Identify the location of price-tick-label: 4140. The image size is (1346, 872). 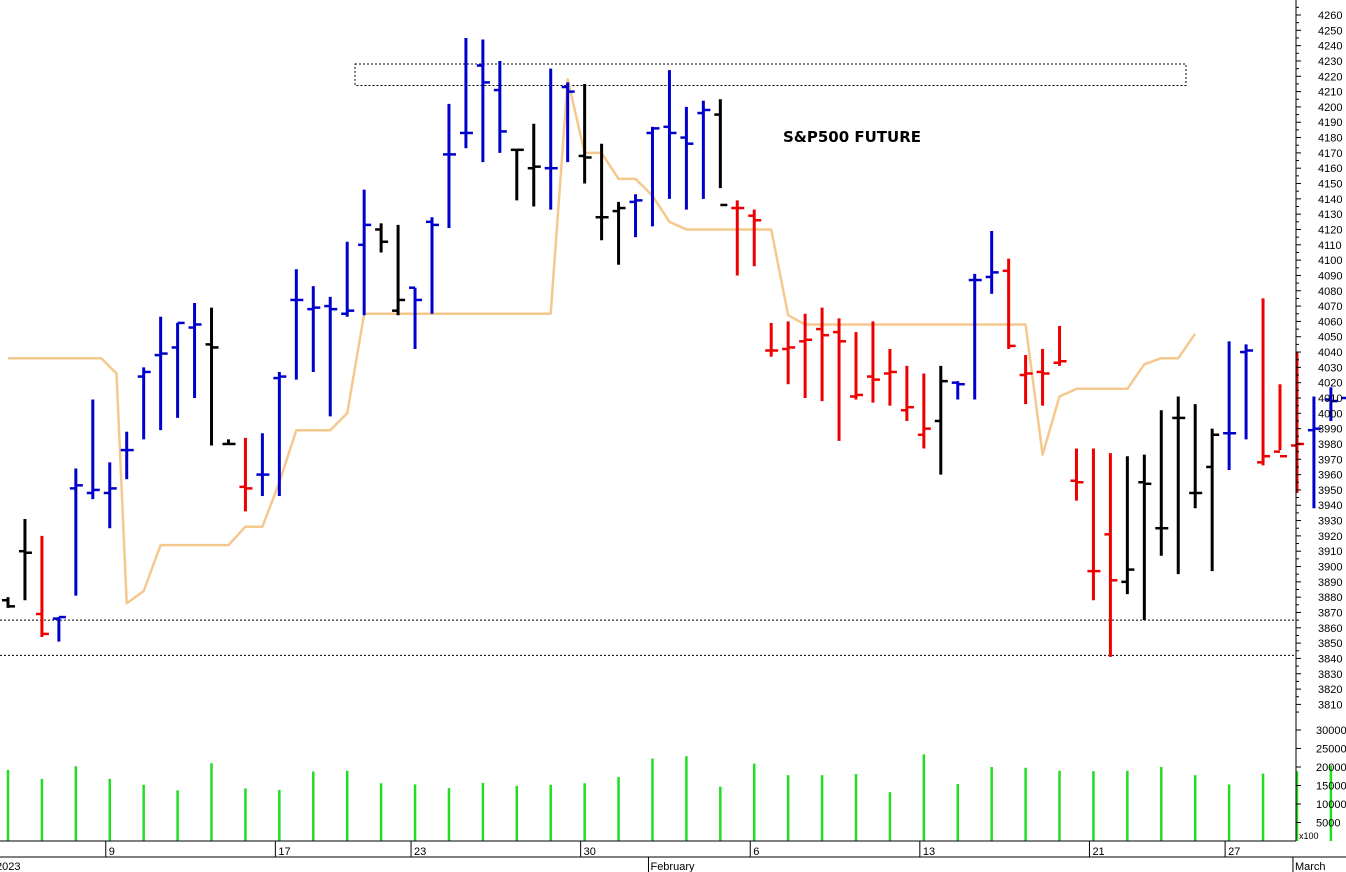
(1330, 200).